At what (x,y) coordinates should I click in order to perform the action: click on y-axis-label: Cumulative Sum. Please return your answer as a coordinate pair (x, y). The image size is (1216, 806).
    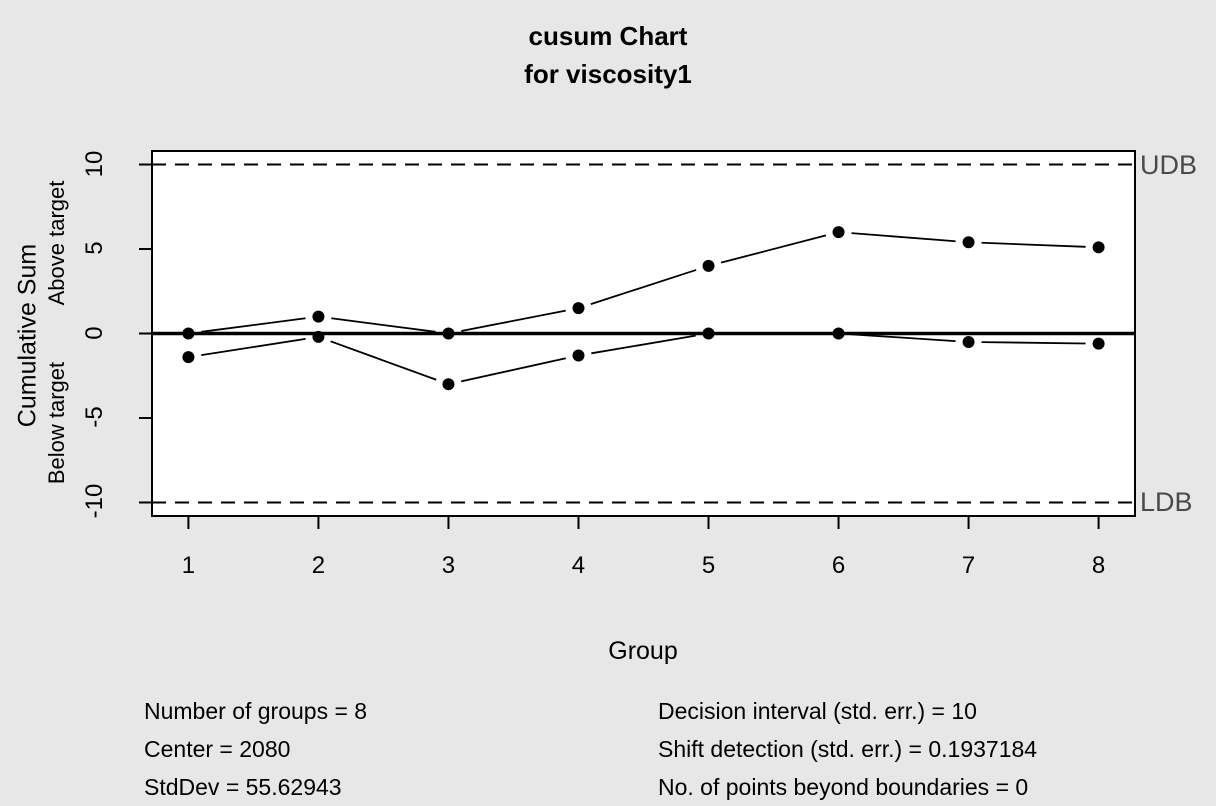
    Looking at the image, I should click on (27, 335).